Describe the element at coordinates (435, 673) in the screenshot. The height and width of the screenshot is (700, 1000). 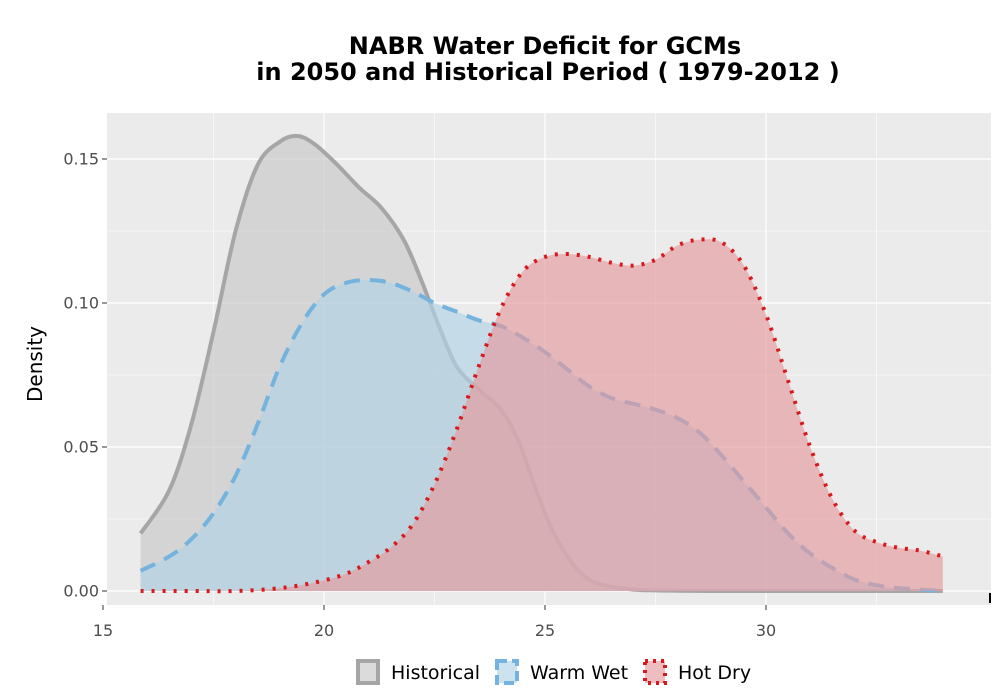
I see `legend-label-historical: Historical` at that location.